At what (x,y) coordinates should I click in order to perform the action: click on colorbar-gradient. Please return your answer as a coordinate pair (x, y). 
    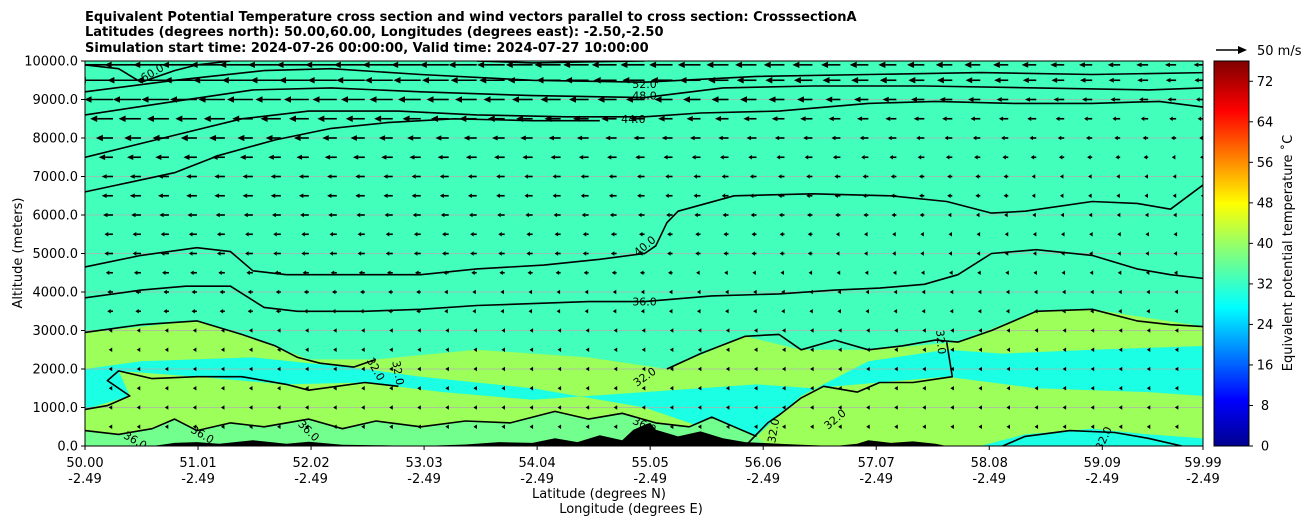
    Looking at the image, I should click on (1231, 253).